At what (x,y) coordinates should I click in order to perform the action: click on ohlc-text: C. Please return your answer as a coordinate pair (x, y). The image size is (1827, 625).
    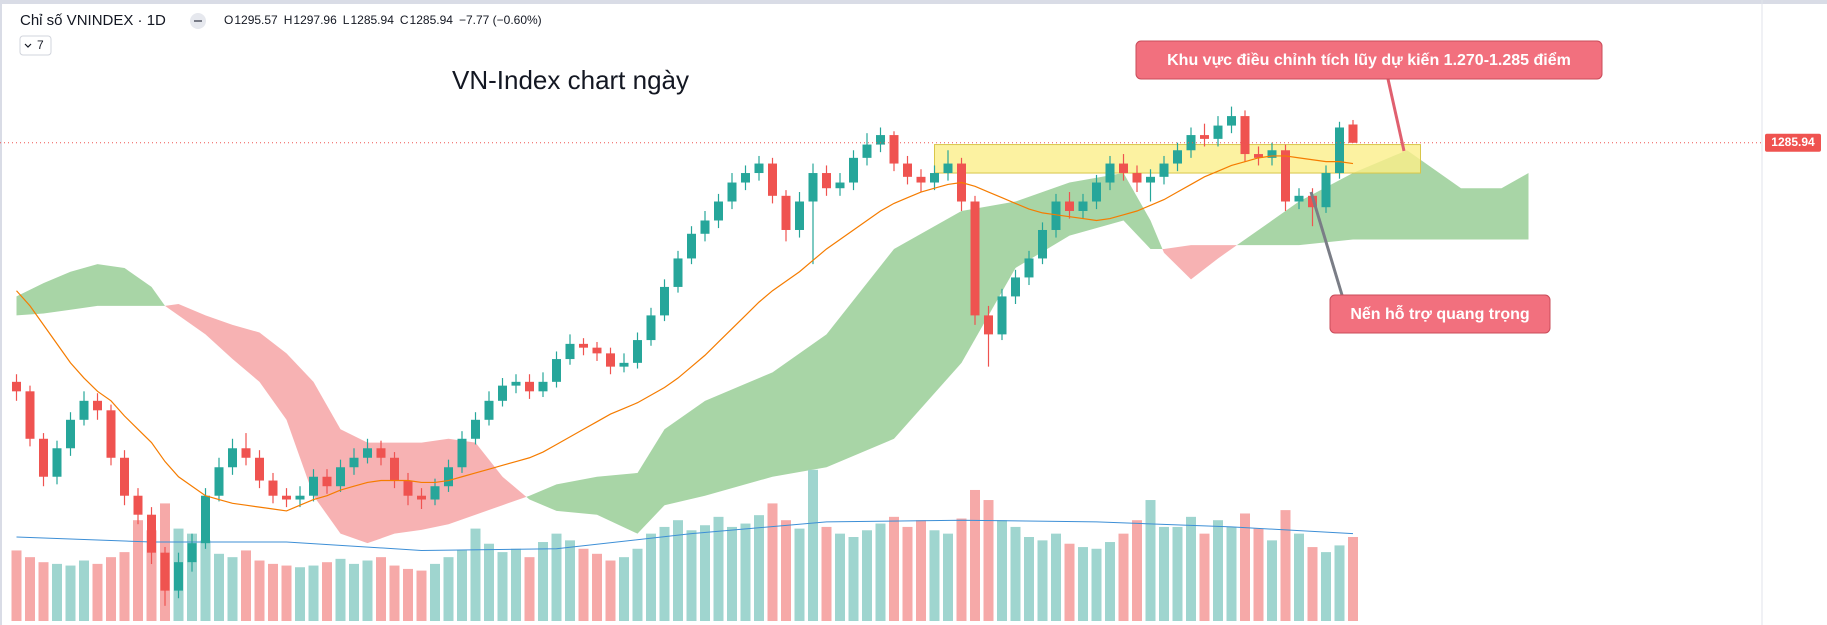
    Looking at the image, I should click on (404, 20).